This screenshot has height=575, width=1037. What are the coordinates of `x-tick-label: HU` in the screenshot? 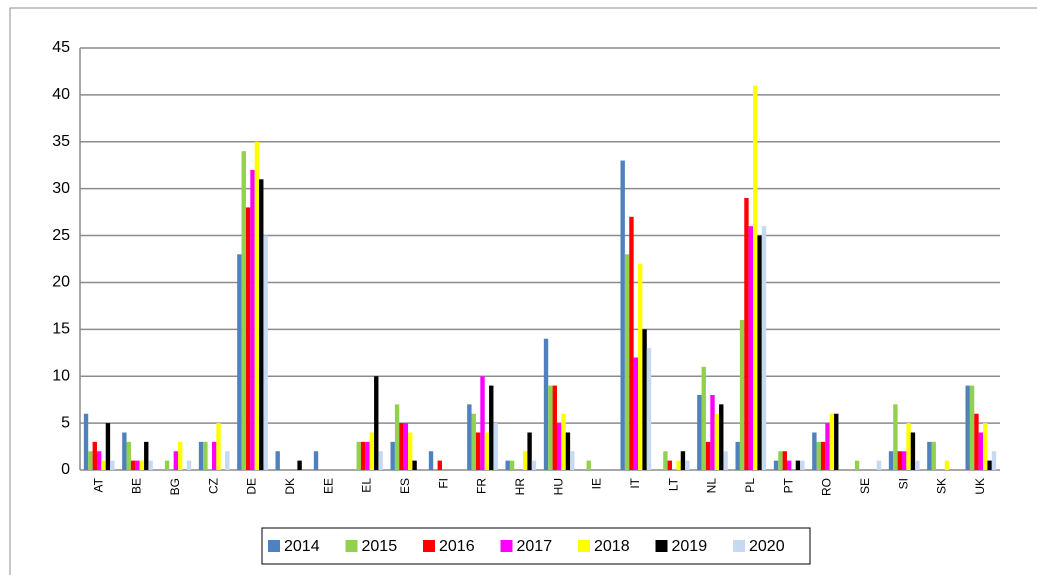 It's located at (558, 486).